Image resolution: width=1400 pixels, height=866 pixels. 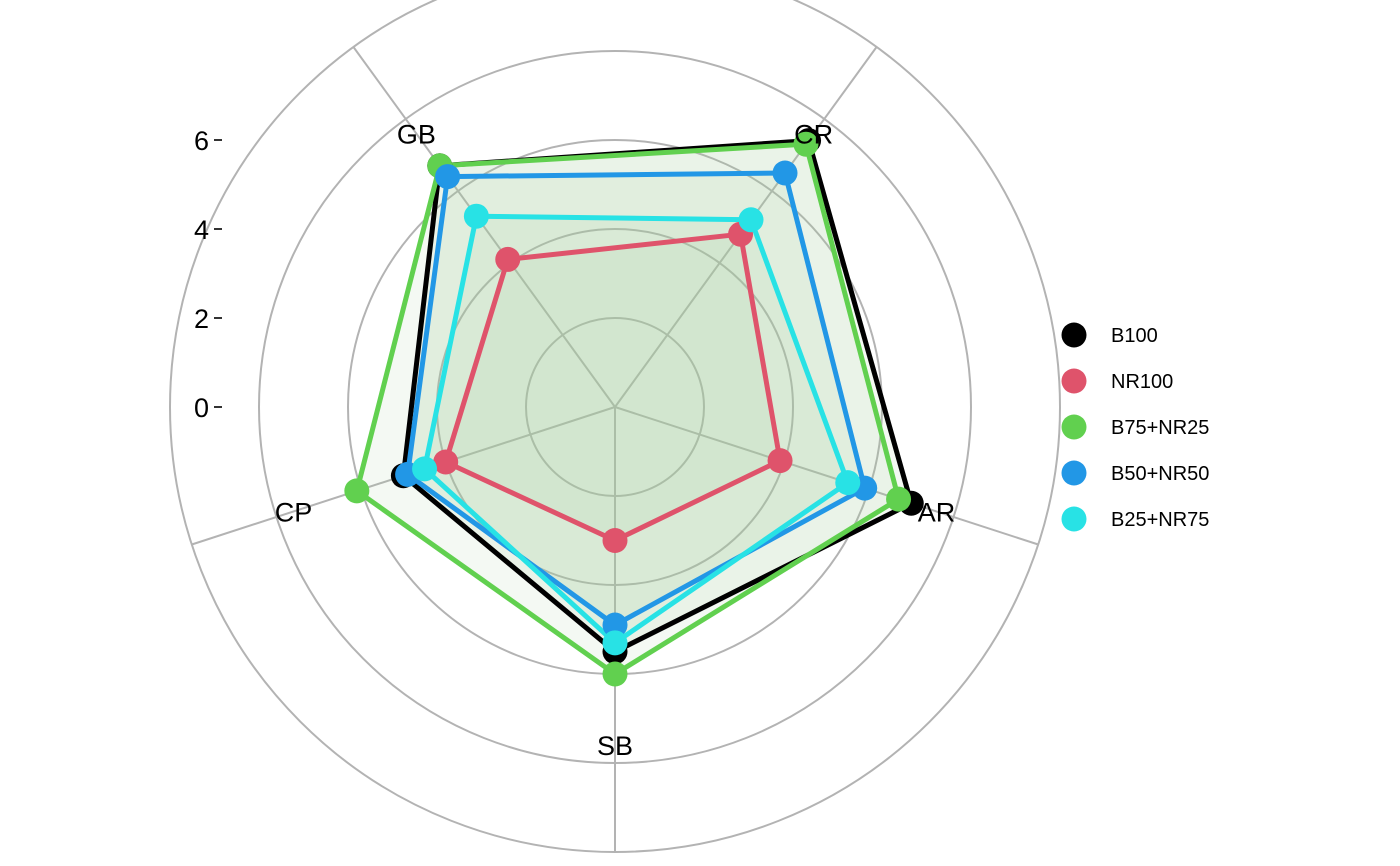 I want to click on tick-label-3: 6, so click(x=201, y=141).